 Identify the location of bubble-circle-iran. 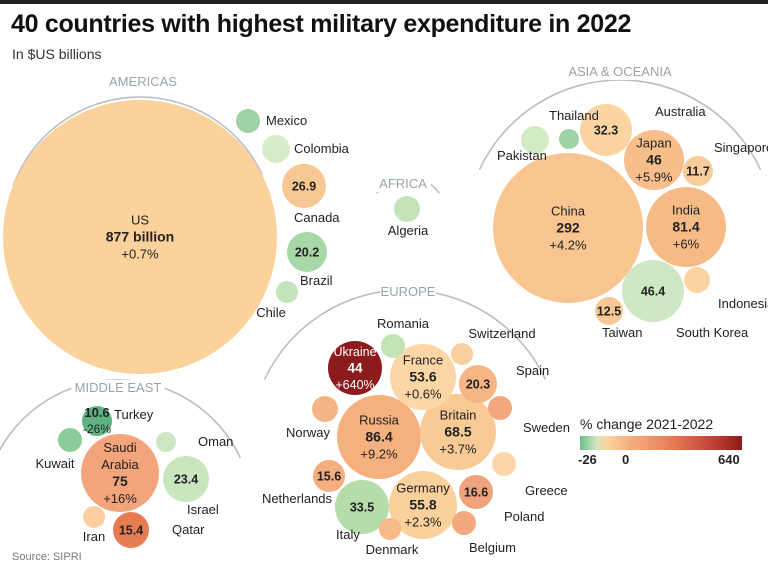
(94, 517).